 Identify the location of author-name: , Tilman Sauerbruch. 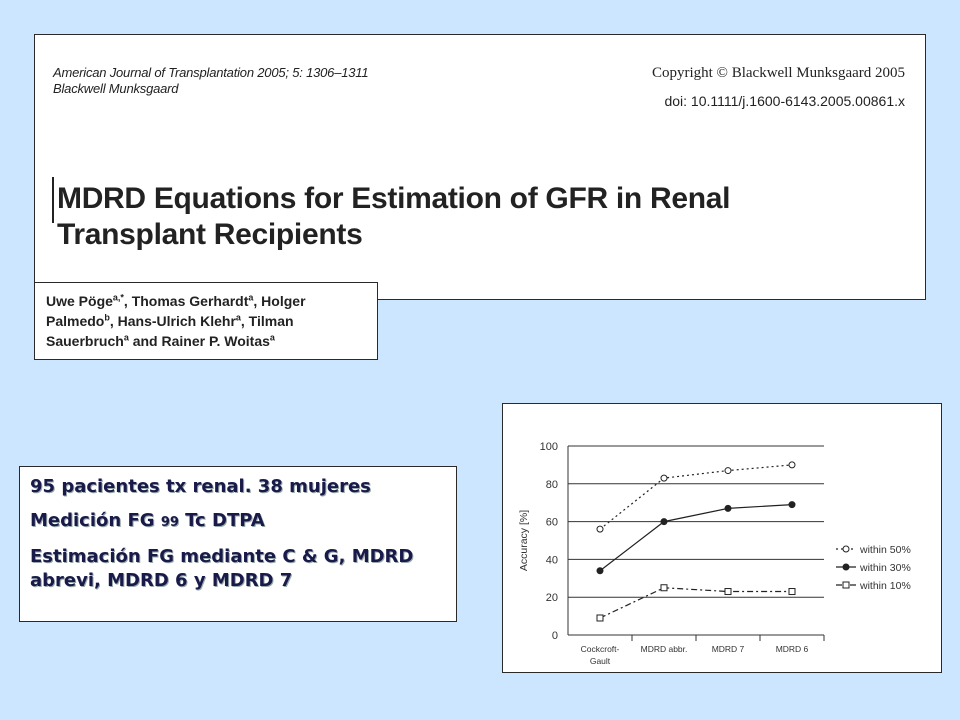
(170, 331).